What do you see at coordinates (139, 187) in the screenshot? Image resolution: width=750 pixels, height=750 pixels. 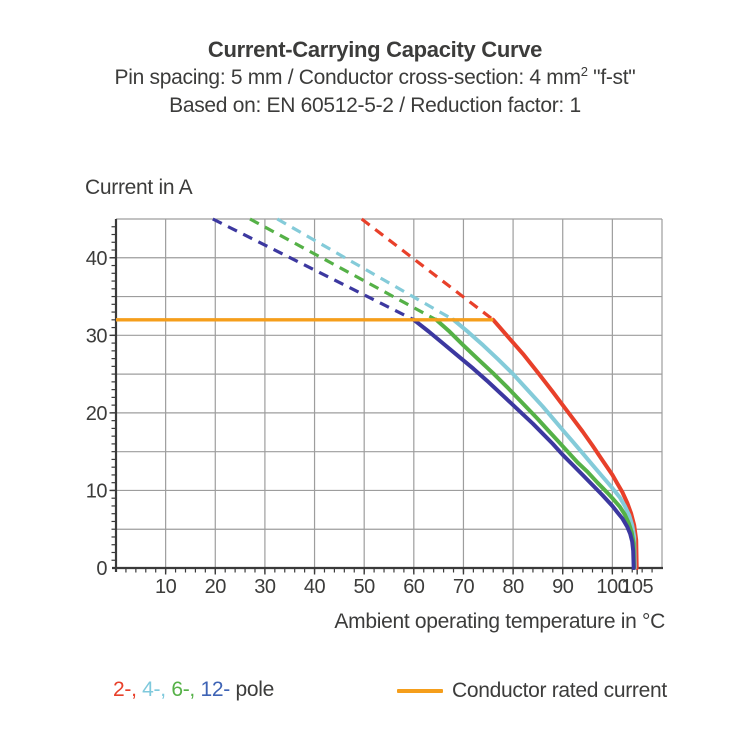 I see `y-axis-title: Current in A` at bounding box center [139, 187].